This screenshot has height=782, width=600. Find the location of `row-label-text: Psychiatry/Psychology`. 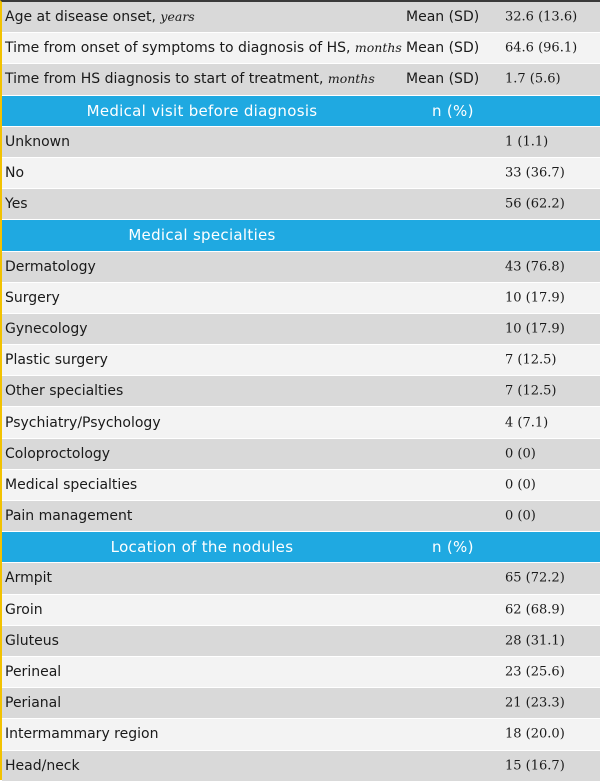

row-label-text: Psychiatry/Psychology is located at coordinates (83, 422).